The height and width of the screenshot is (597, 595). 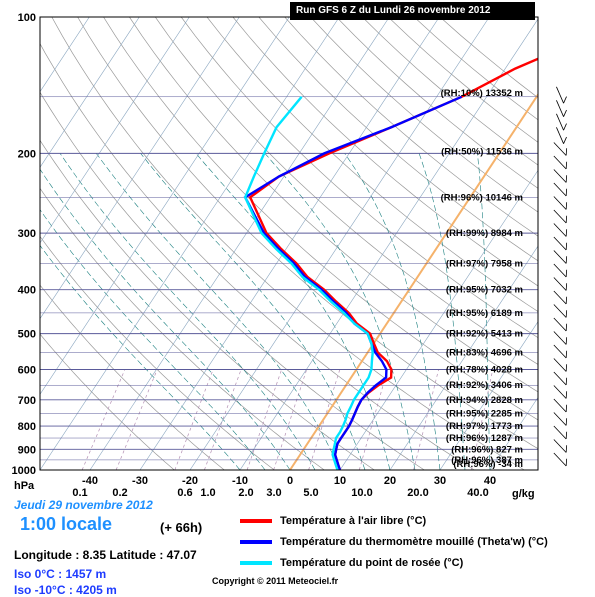 I want to click on forecast-offset: (+ 66h), so click(x=181, y=527).